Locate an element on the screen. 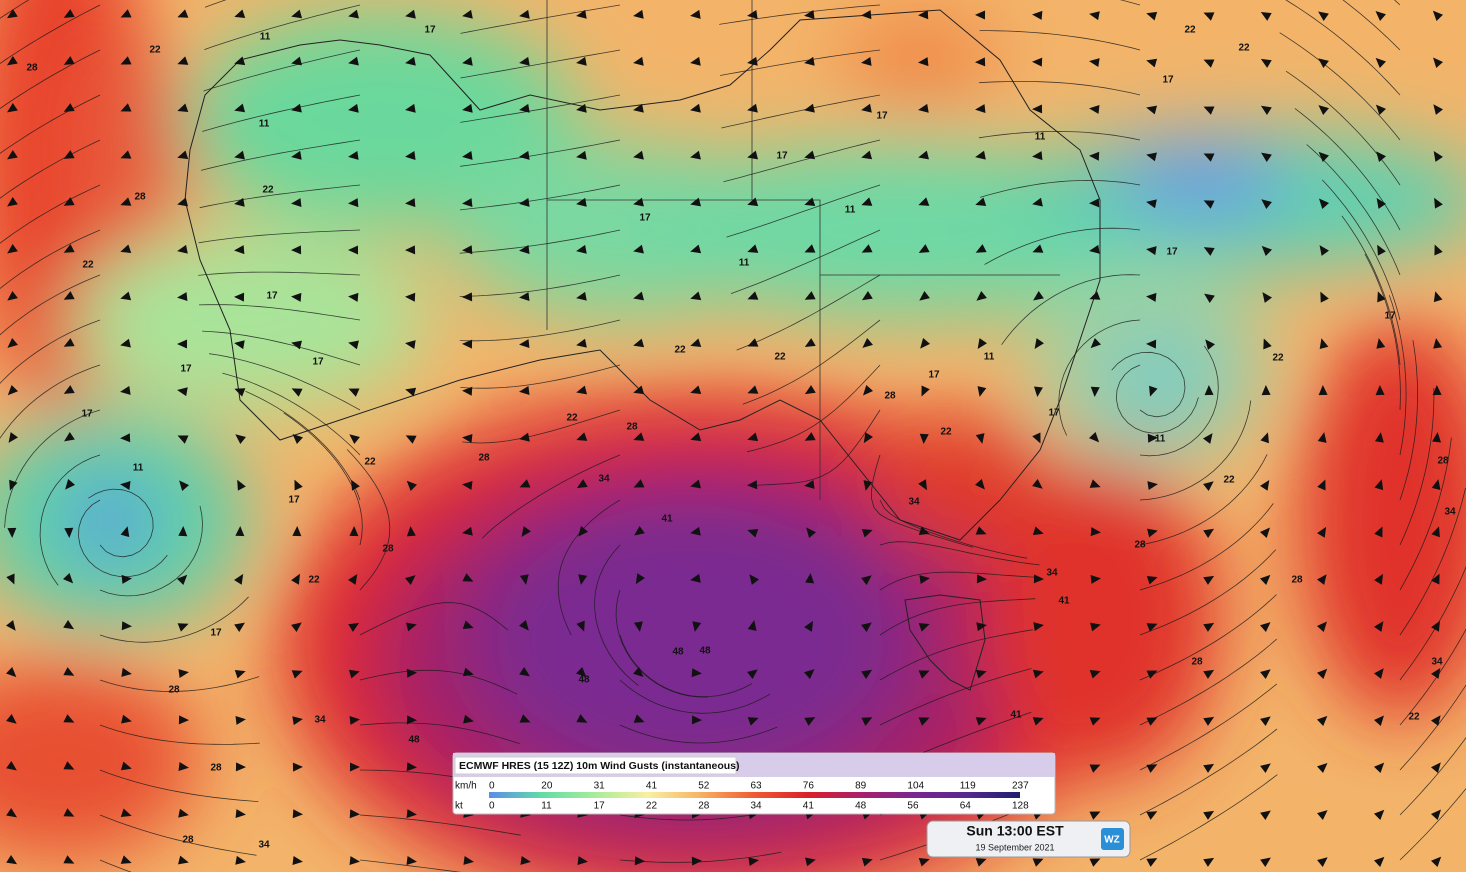  legend-kmh-label: 237 is located at coordinates (1020, 786).